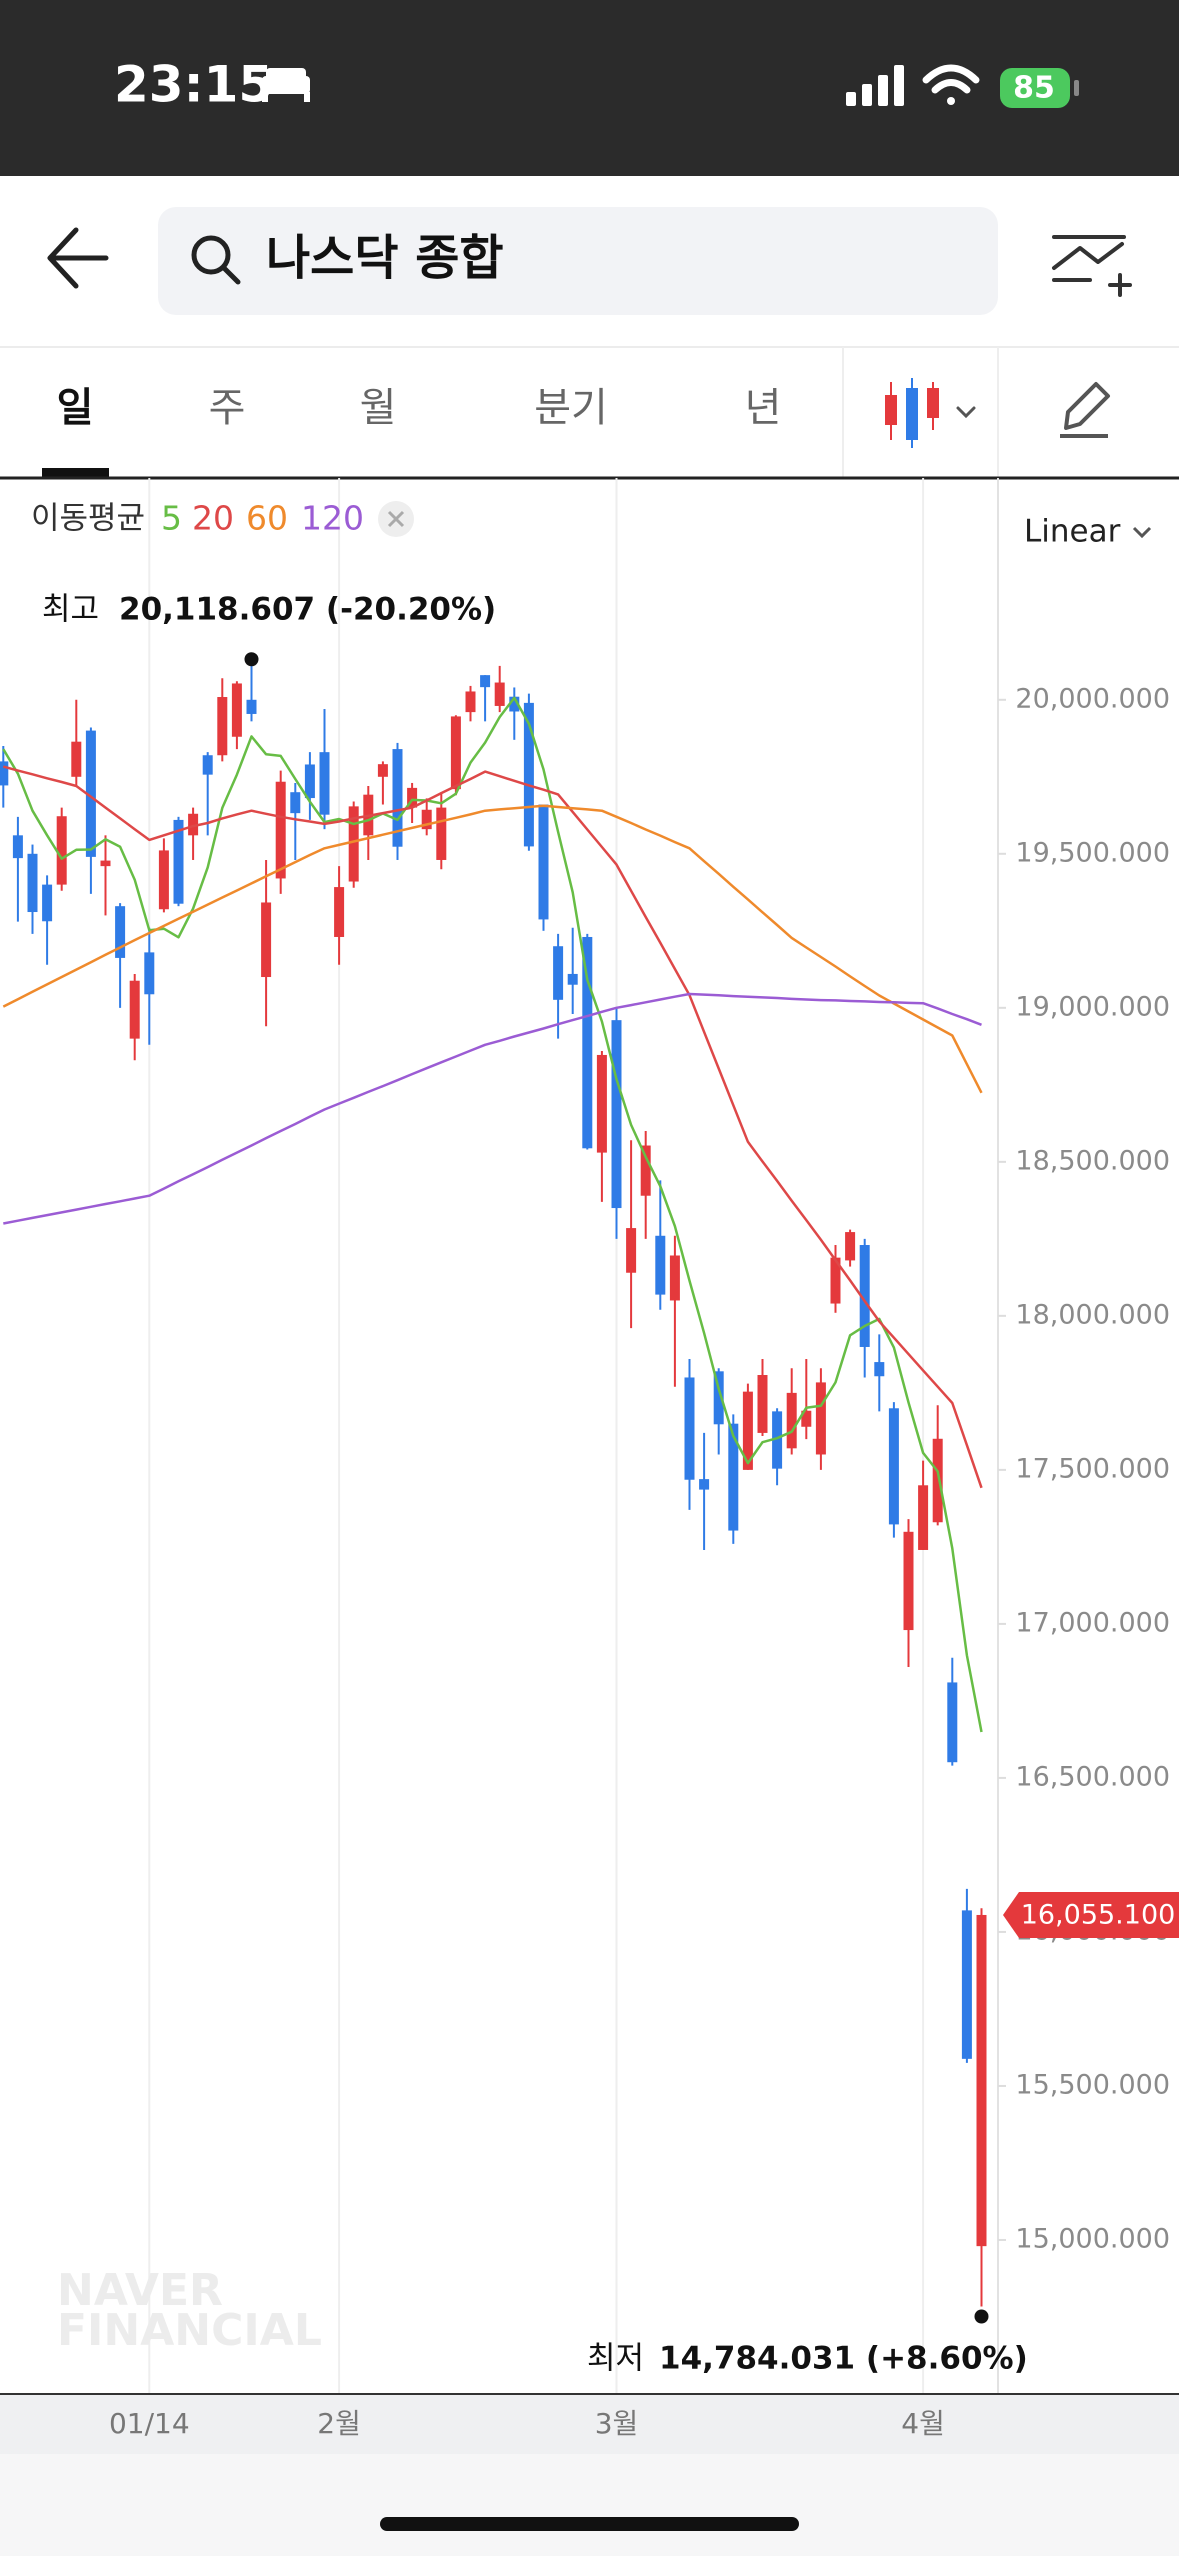 The width and height of the screenshot is (1179, 2556). Describe the element at coordinates (227, 408) in the screenshot. I see `period-tab: 주` at that location.